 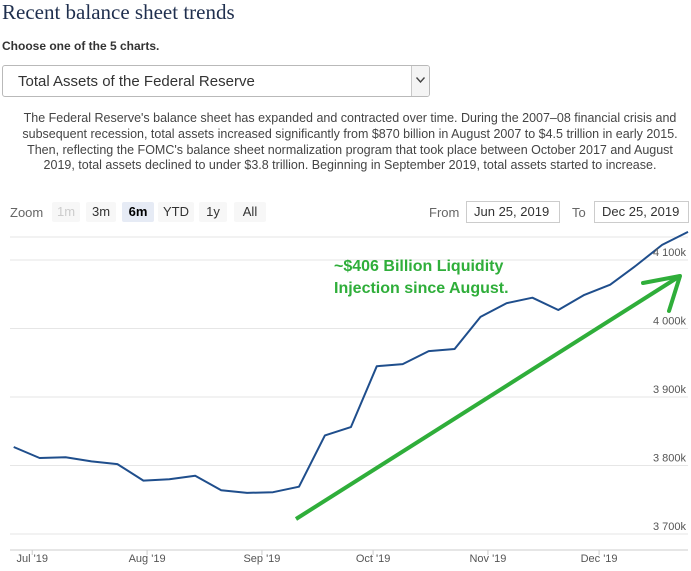 I want to click on chart-chooser-label: Choose one of the 5 charts., so click(x=81, y=46).